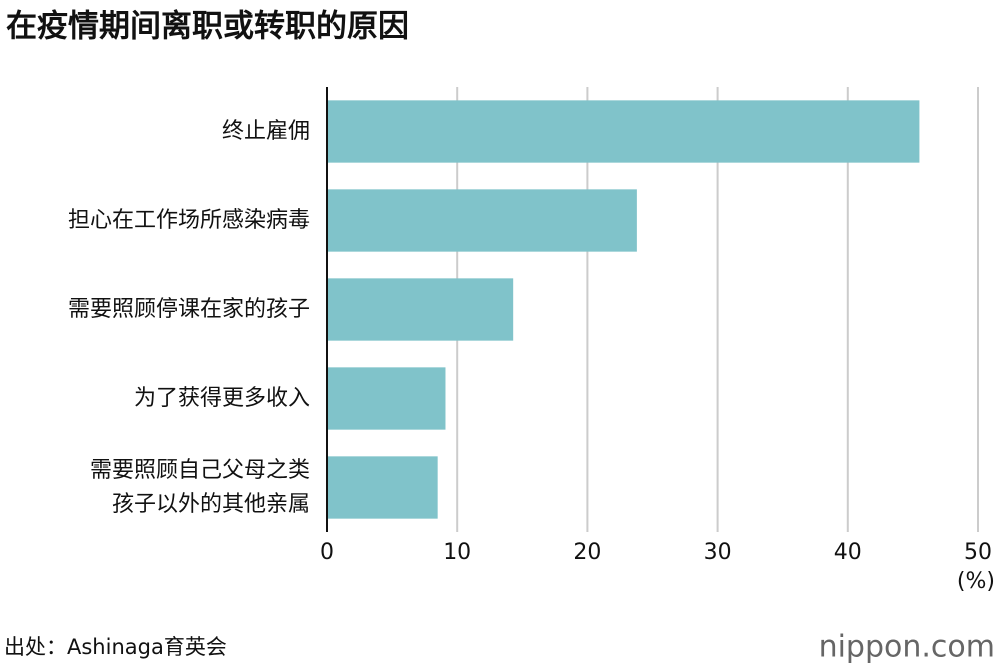 The width and height of the screenshot is (1000, 670). I want to click on x-tick-label: 20, so click(587, 552).